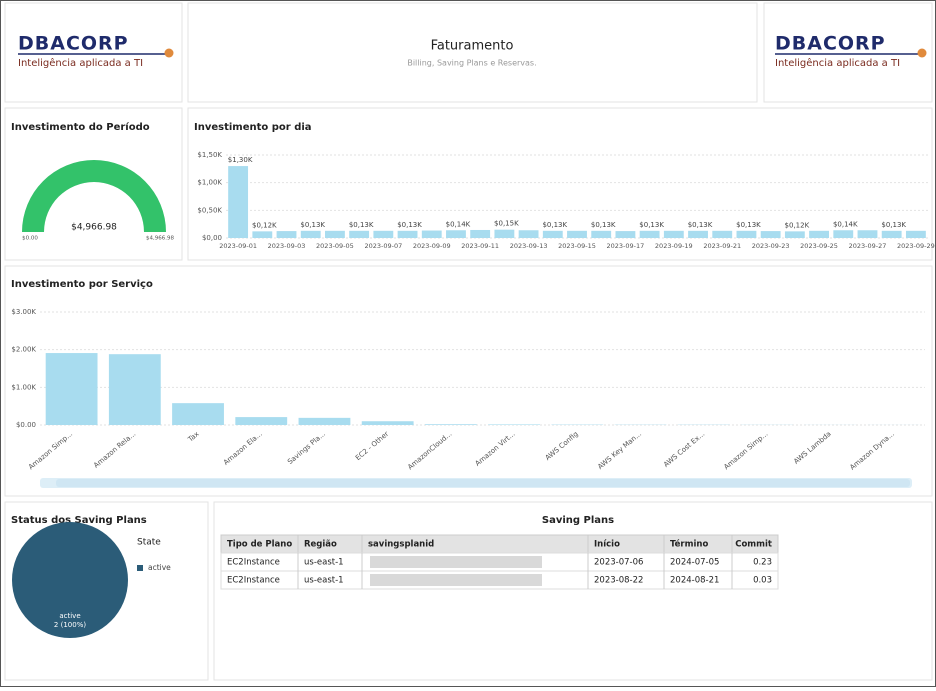  What do you see at coordinates (916, 246) in the screenshot?
I see `x-tick-label: 2023-09-29` at bounding box center [916, 246].